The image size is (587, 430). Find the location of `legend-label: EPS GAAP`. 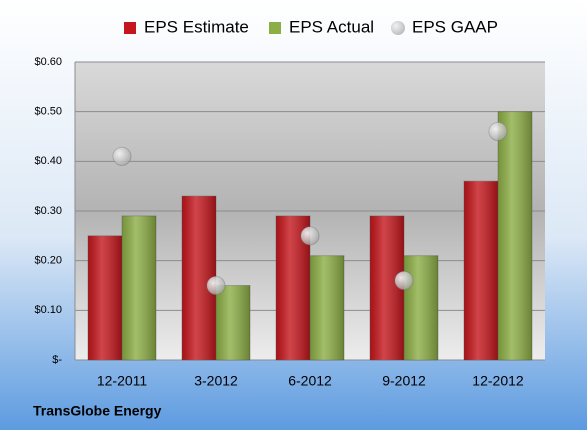

legend-label: EPS GAAP is located at coordinates (455, 26).